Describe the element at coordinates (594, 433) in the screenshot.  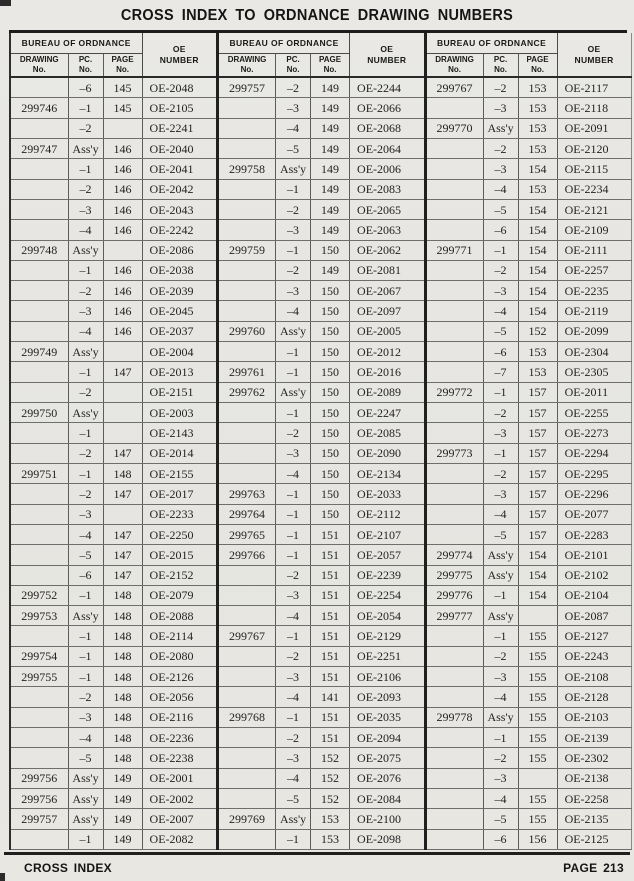
I see `oe-number-cell: OE-2273` at that location.